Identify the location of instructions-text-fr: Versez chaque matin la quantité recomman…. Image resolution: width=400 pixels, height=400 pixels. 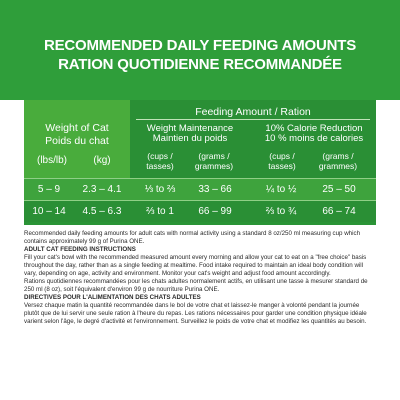
(195, 313).